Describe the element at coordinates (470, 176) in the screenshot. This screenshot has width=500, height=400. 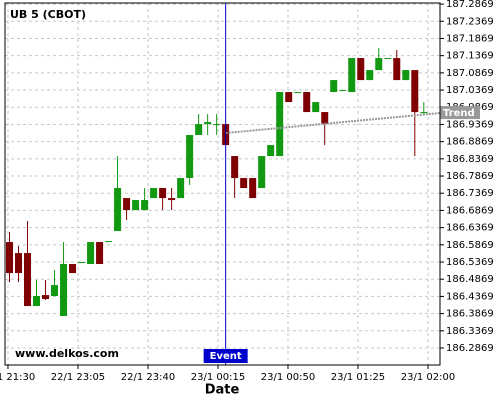
I see `y-tick-label: 186.7869` at that location.